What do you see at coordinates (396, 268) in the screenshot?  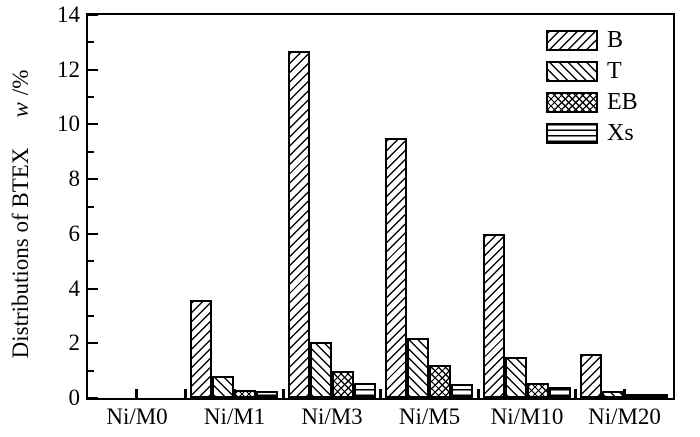 I see `bar-b-ni-m5` at bounding box center [396, 268].